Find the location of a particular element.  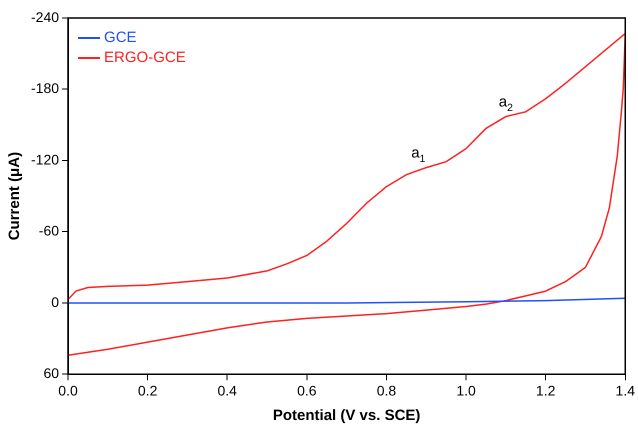

x-tick-label: 0.0 is located at coordinates (68, 390).